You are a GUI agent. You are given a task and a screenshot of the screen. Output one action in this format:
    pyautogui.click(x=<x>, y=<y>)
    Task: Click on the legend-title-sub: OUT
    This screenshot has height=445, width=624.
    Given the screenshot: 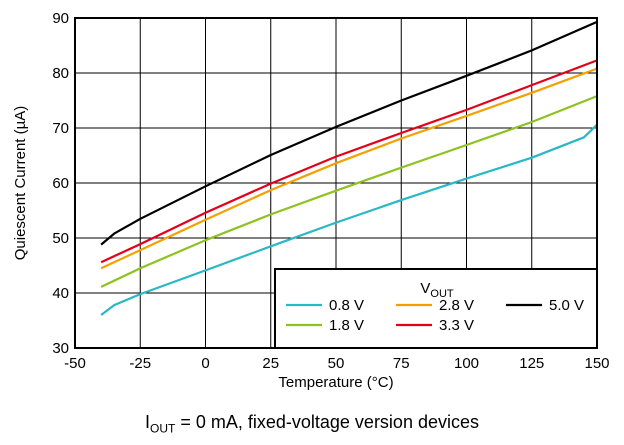 What is the action you would take?
    pyautogui.click(x=442, y=294)
    